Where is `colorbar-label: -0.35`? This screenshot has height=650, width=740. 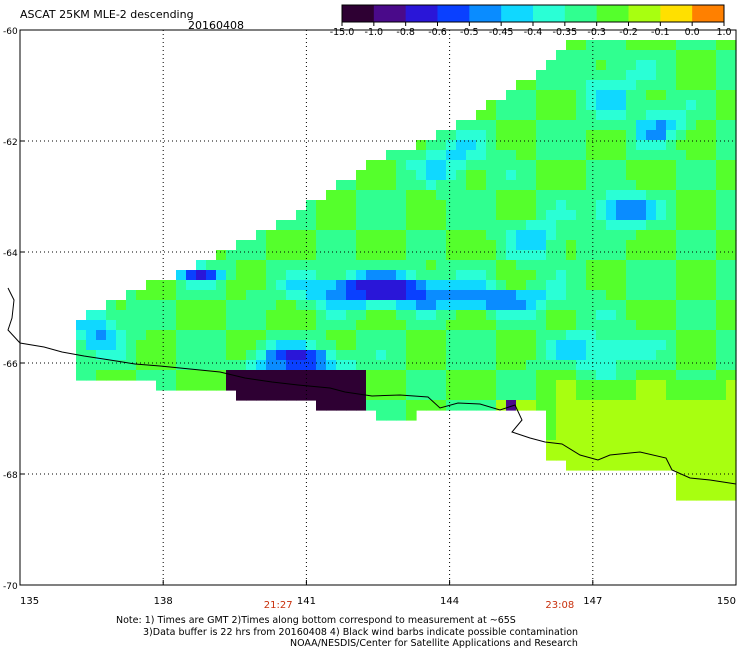
colorbar-label: -0.35 is located at coordinates (565, 32).